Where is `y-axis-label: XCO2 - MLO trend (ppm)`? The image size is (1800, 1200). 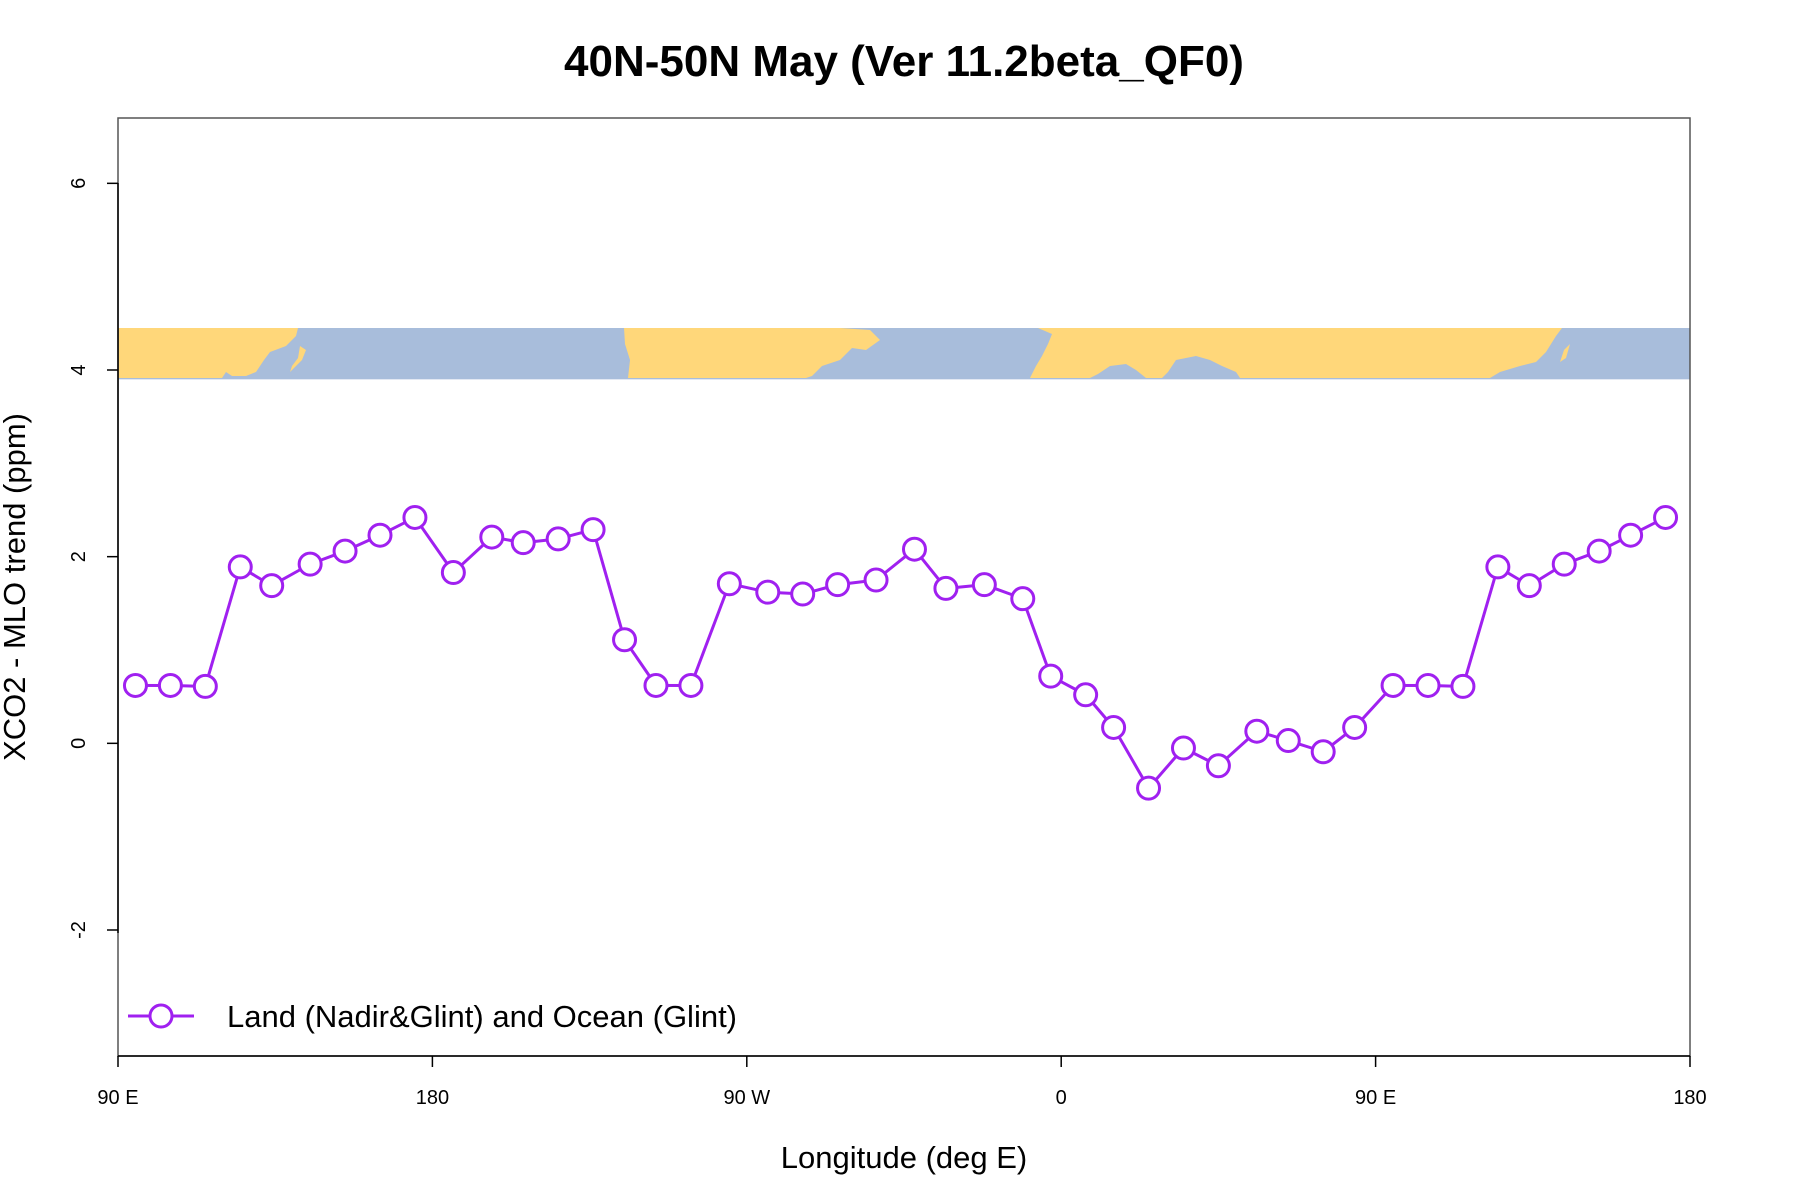
y-axis-label: XCO2 - MLO trend (ppm) is located at coordinates (16, 587).